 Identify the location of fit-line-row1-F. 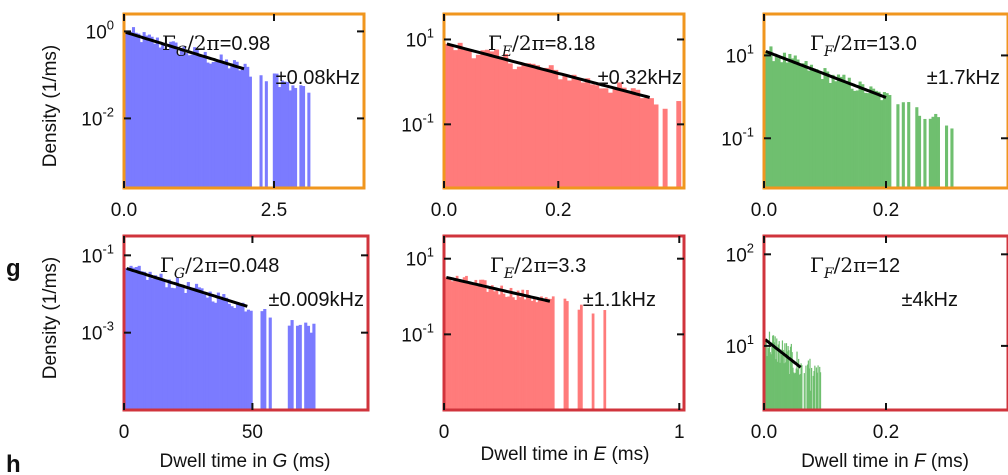
(826, 74).